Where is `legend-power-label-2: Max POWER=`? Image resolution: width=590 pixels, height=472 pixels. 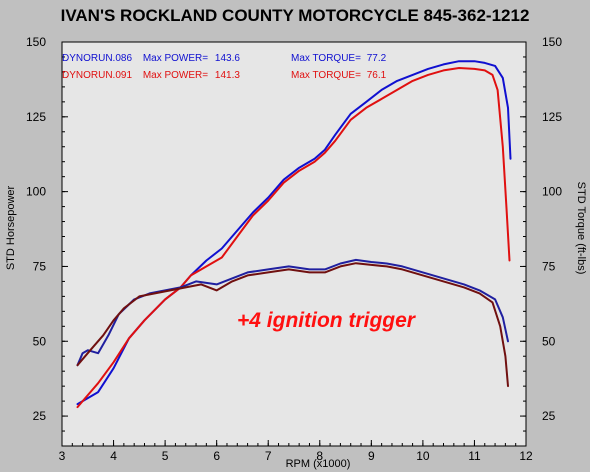
legend-power-label-2: Max POWER= is located at coordinates (175, 75).